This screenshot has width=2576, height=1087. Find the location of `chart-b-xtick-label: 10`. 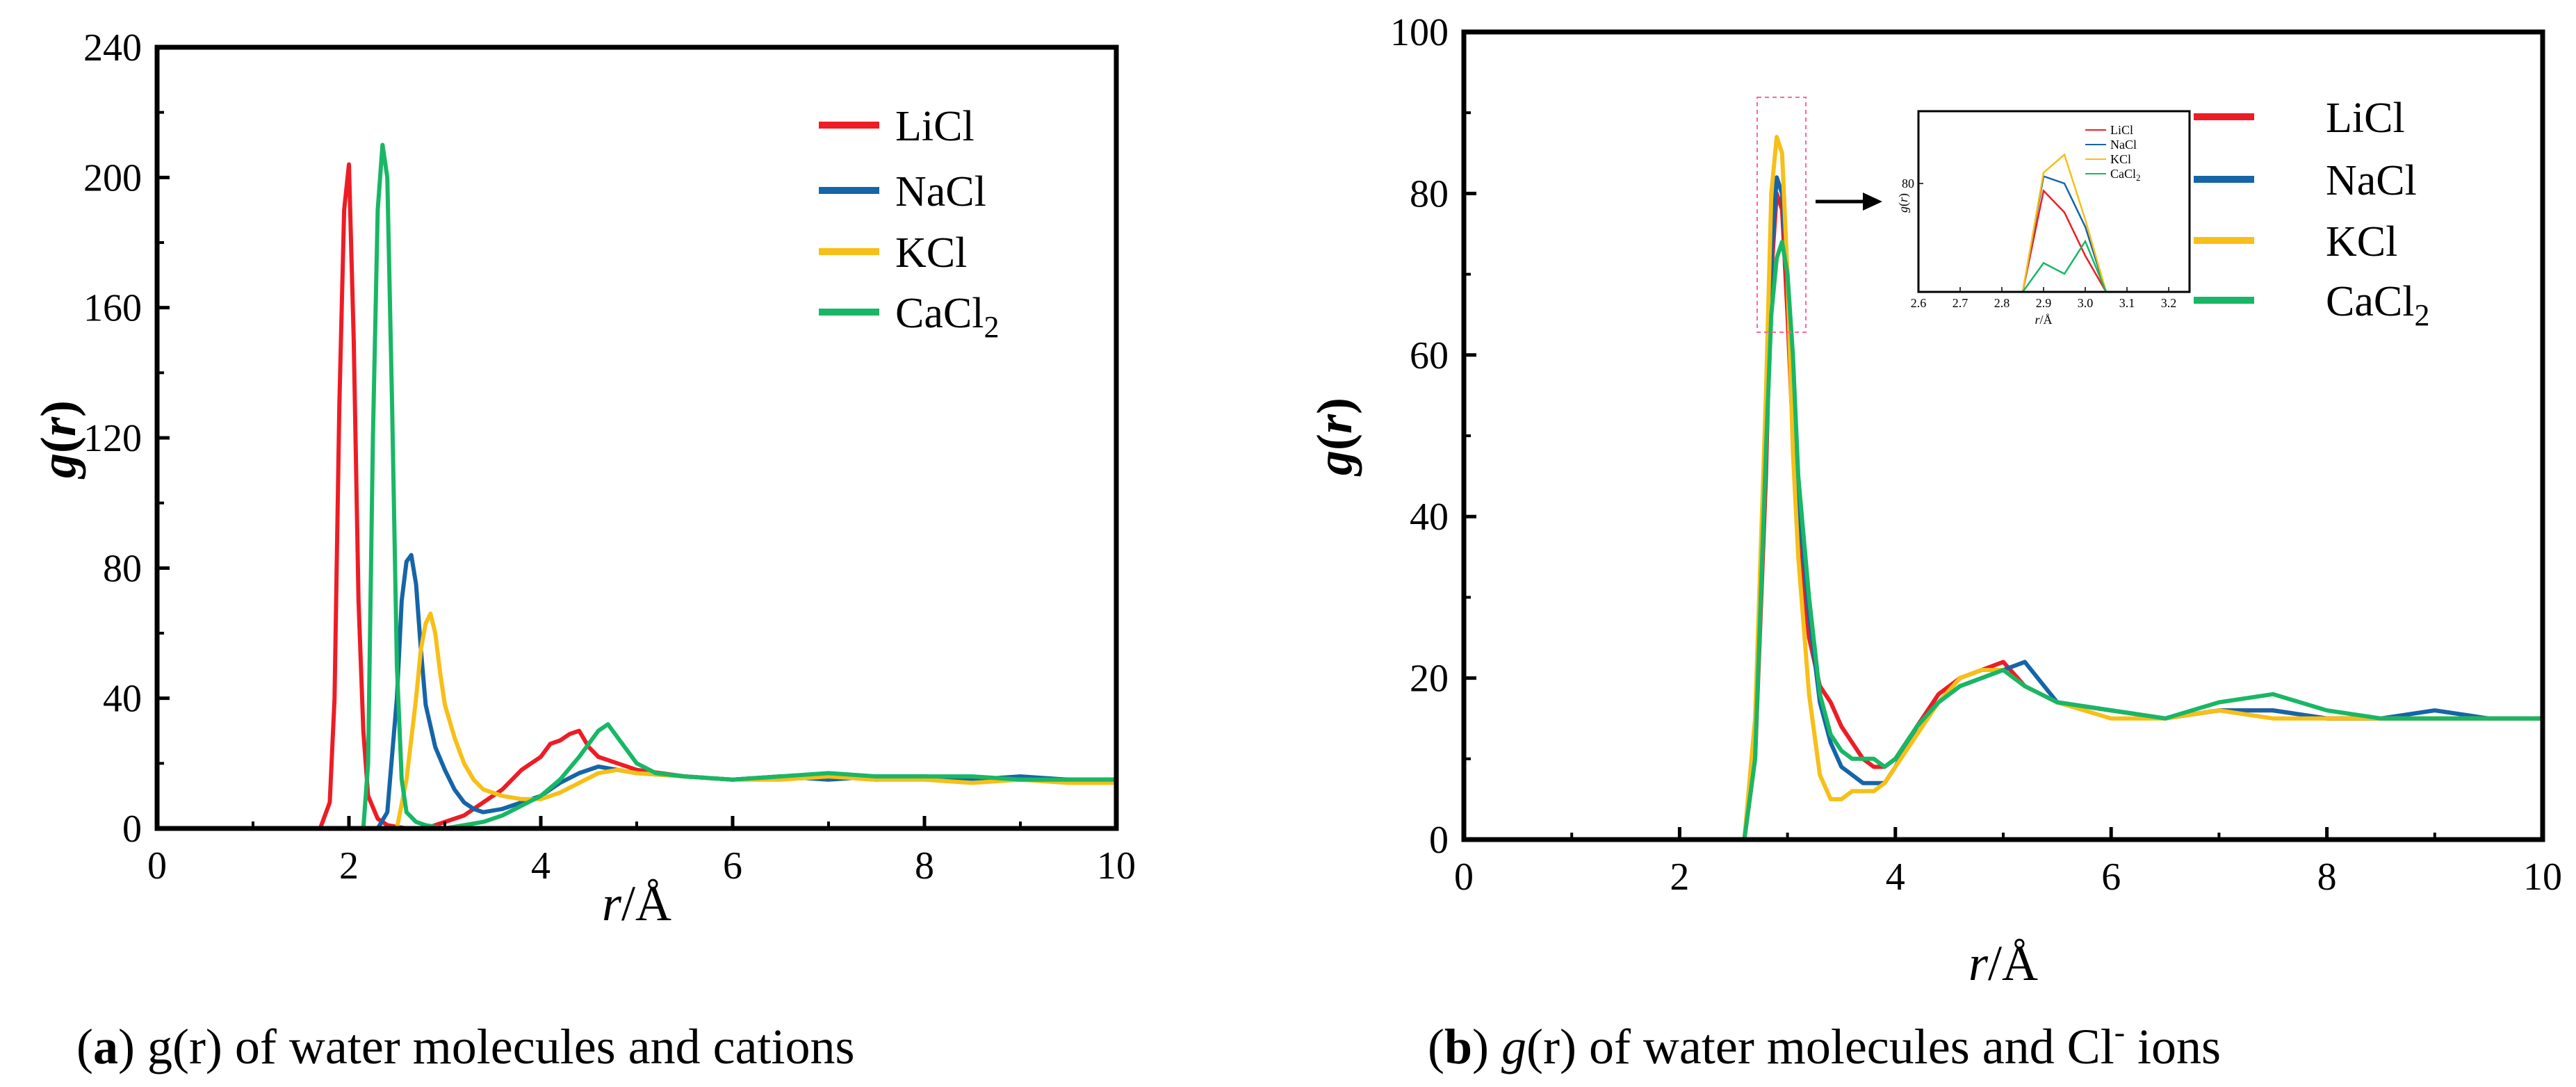

chart-b-xtick-label: 10 is located at coordinates (2542, 877).